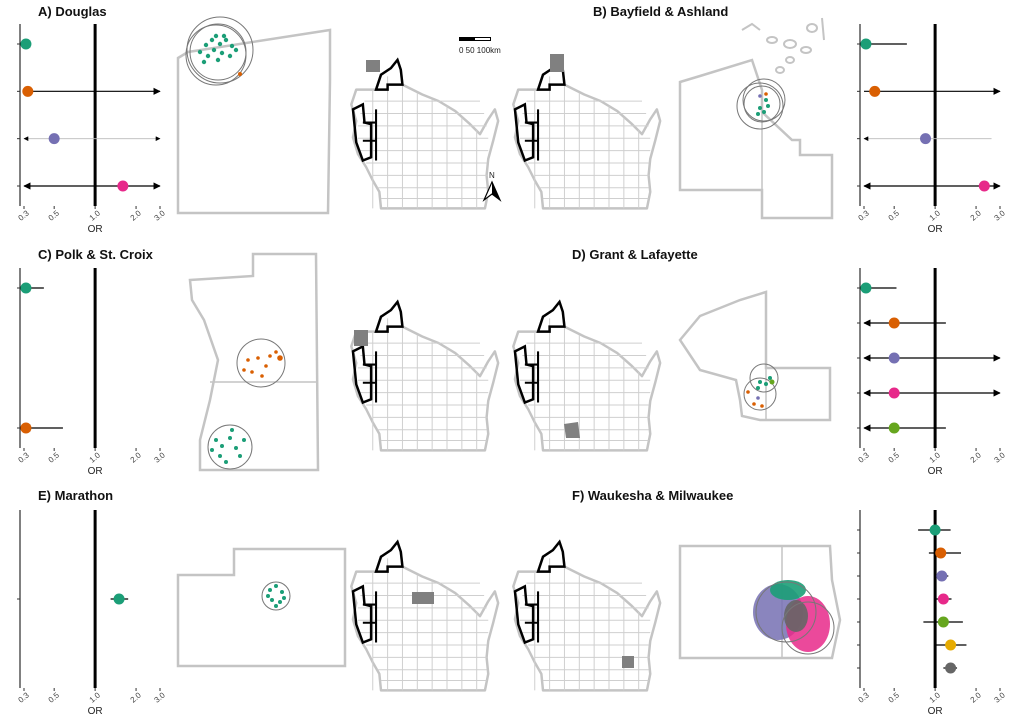  I want to click on panel-e-title: E) Marathon, so click(75, 495).